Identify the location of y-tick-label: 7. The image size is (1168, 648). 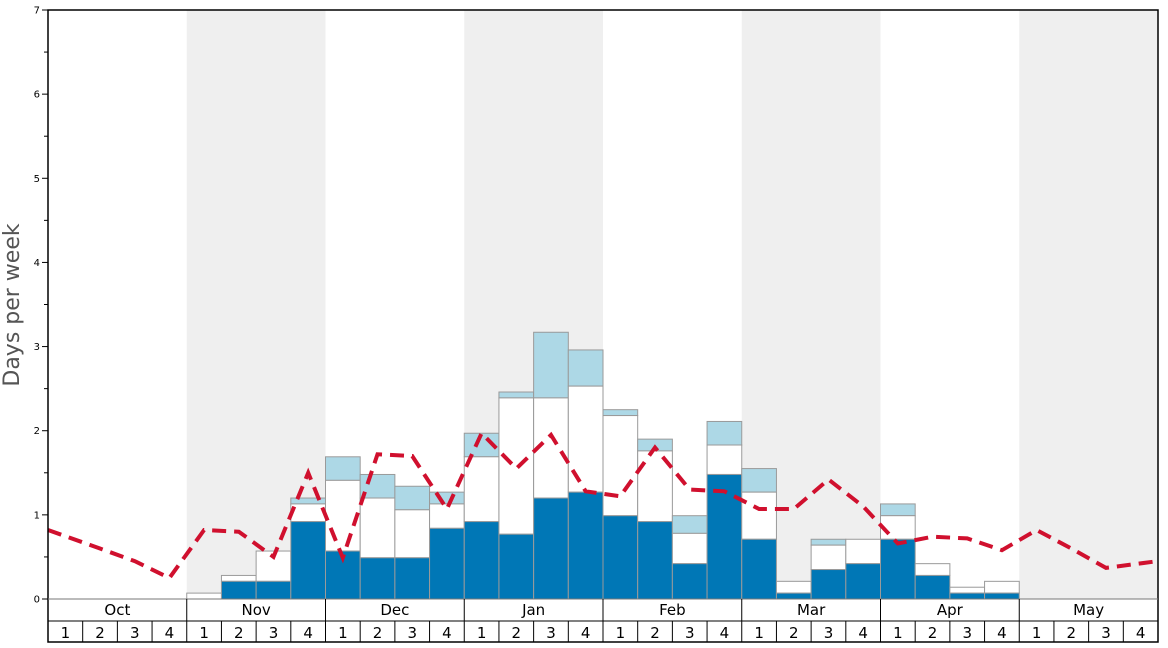
(37, 11).